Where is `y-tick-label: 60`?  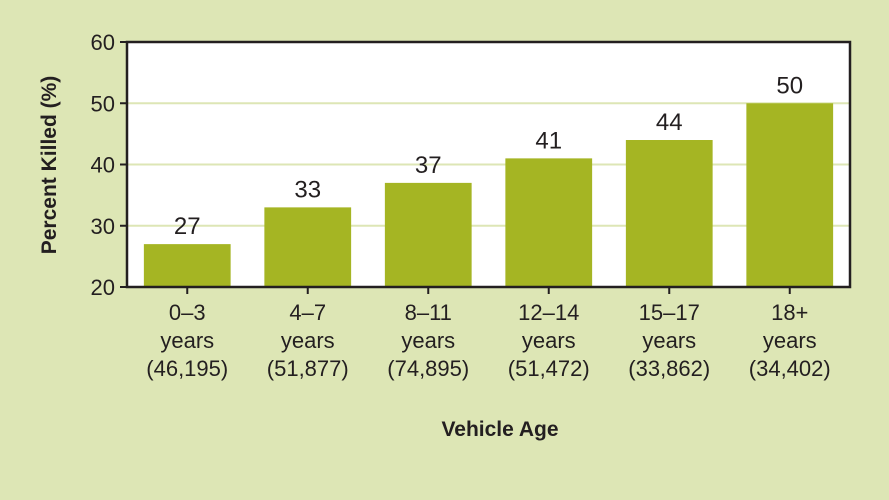 y-tick-label: 60 is located at coordinates (103, 42).